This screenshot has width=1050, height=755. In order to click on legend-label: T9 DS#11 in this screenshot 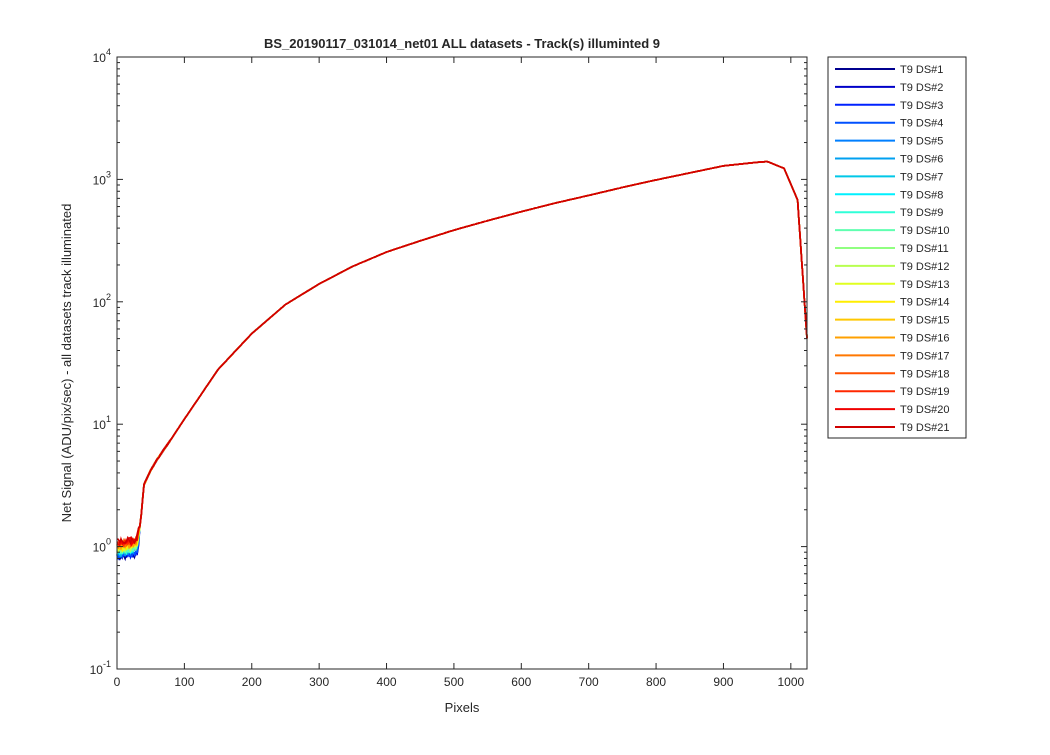, I will do `click(924, 249)`.